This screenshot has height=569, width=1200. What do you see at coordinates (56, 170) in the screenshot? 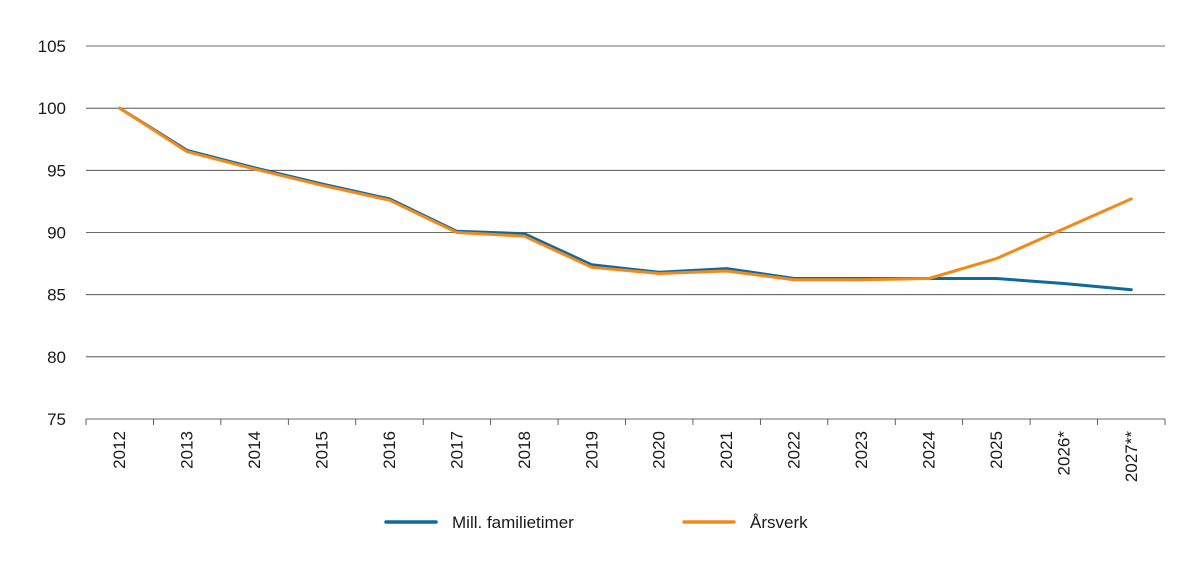
I see `y-tick-label: 95` at bounding box center [56, 170].